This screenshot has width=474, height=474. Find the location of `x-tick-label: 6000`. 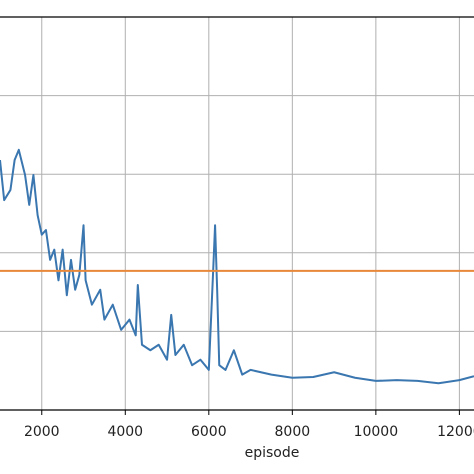

x-tick-label: 6000 is located at coordinates (209, 432).